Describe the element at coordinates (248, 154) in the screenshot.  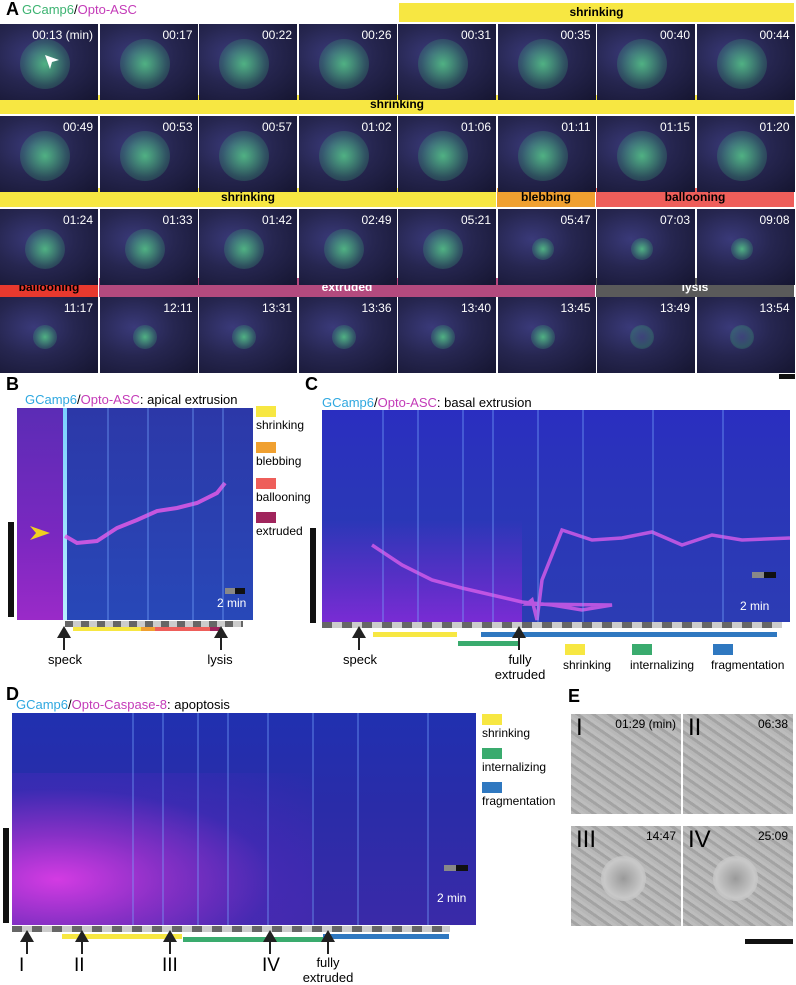
I see `panel-a-frame: 00:57` at that location.